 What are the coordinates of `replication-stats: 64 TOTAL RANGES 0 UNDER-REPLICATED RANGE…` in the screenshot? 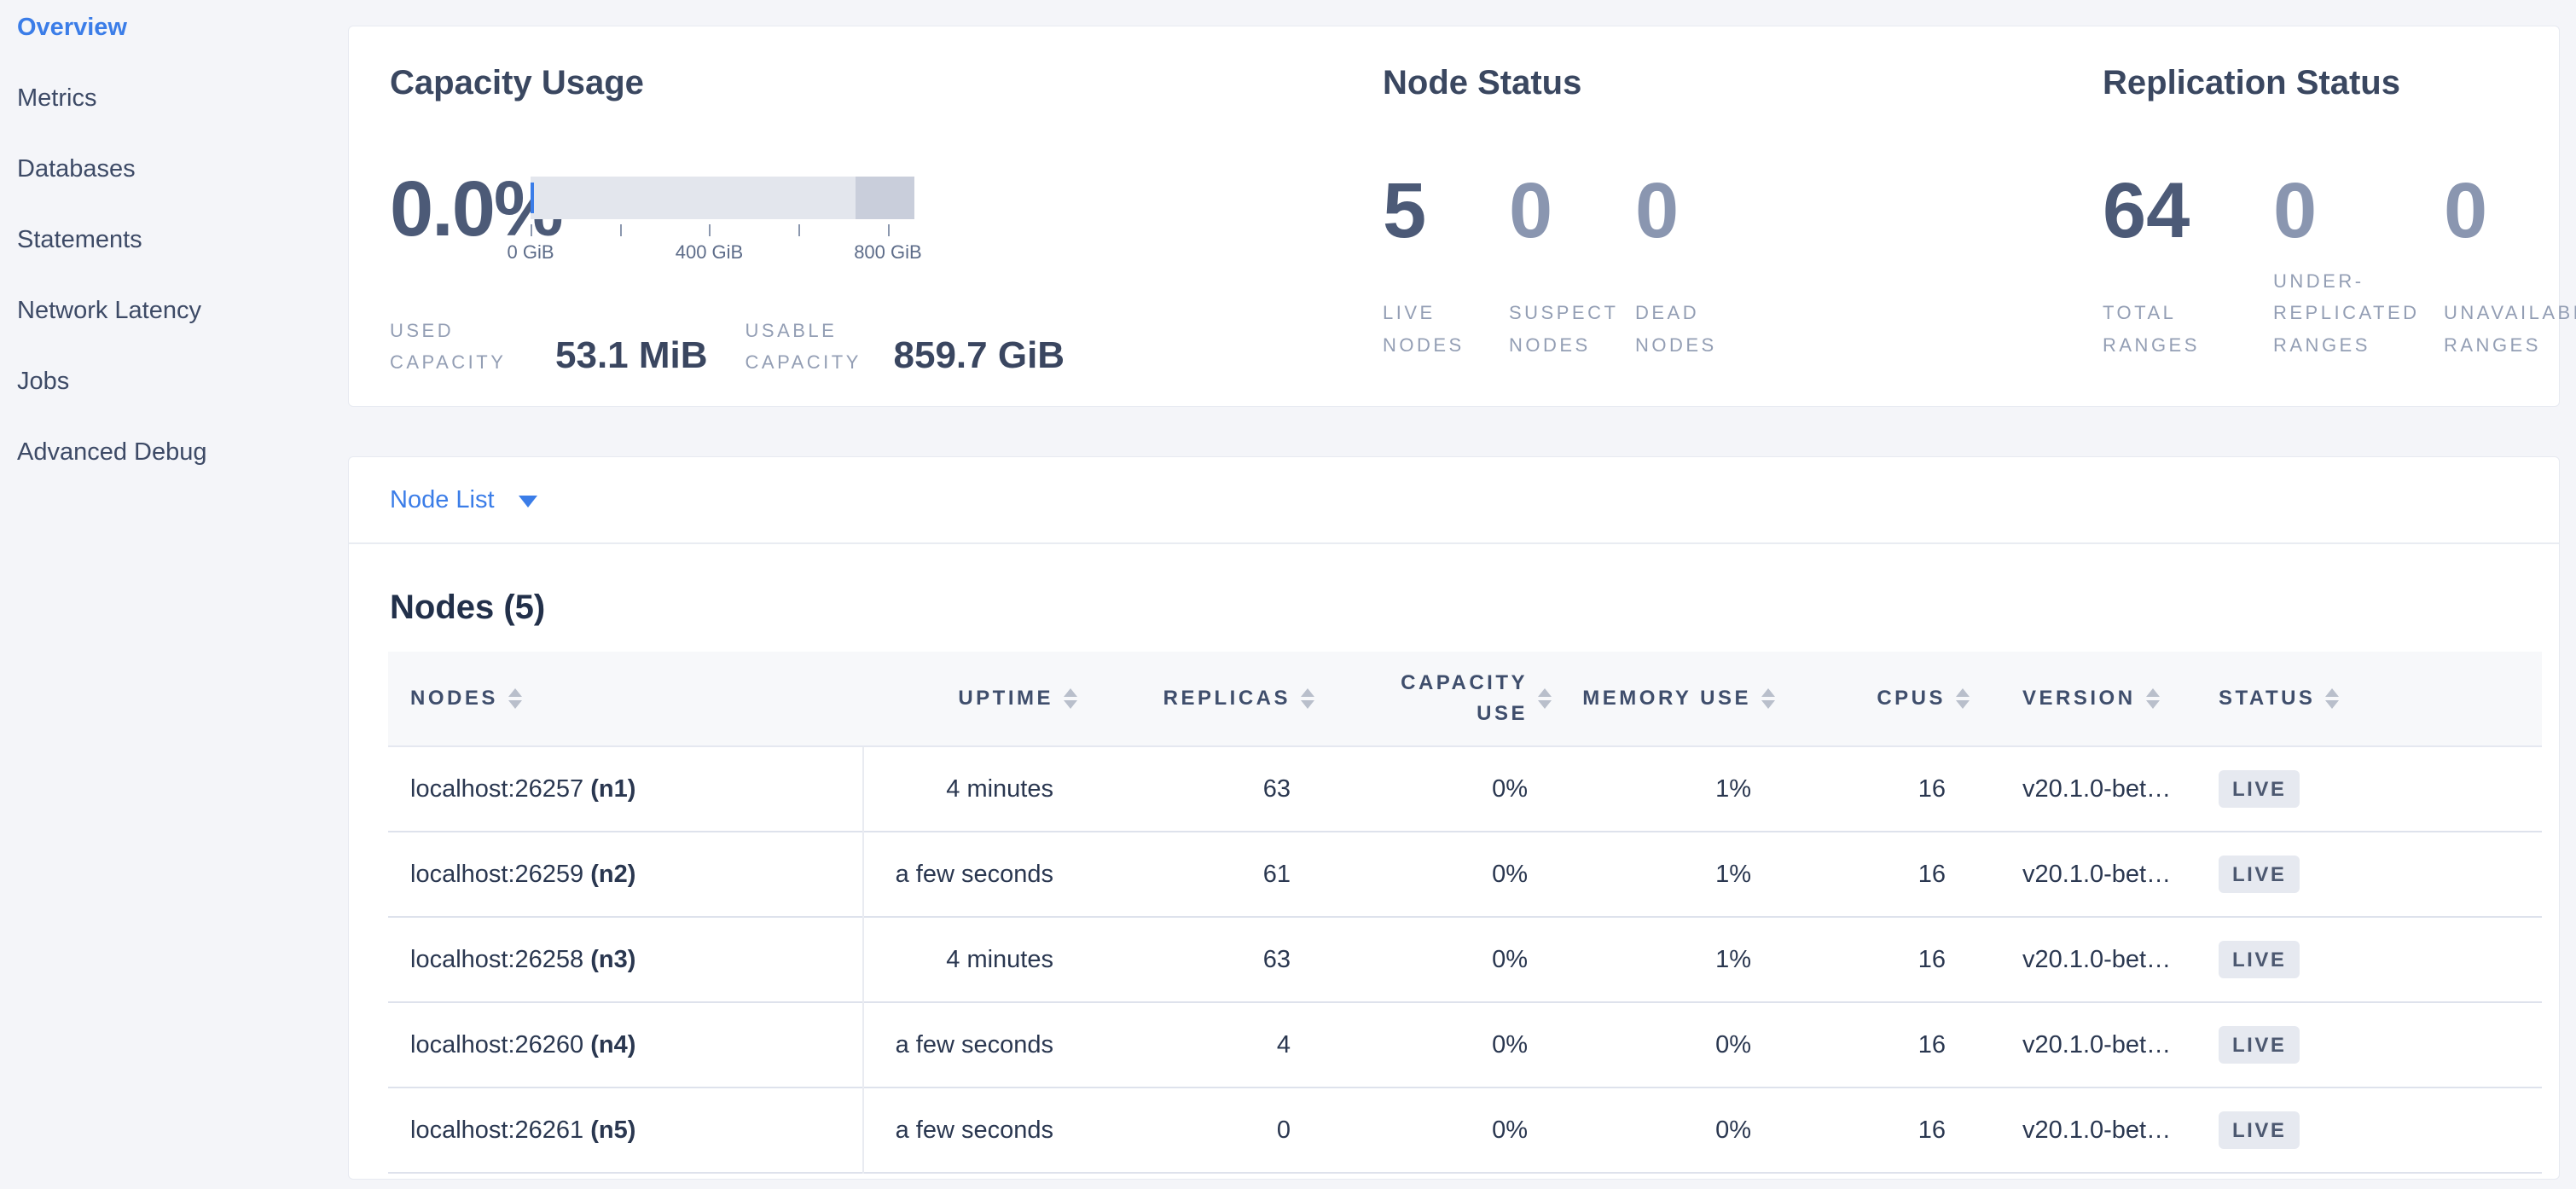 It's located at (2339, 266).